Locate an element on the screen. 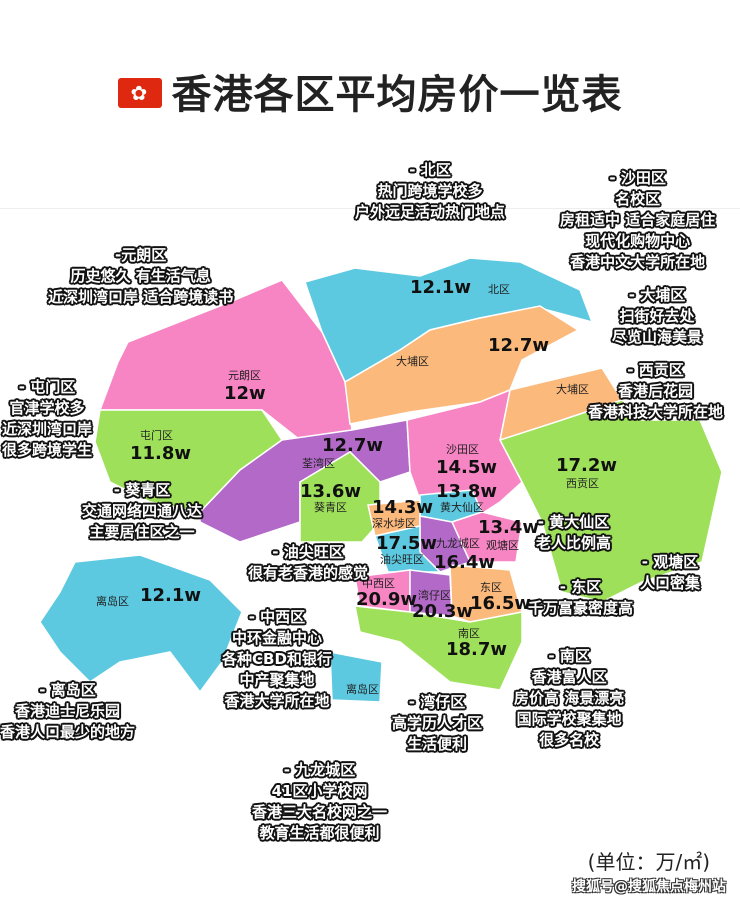  note-line: - 屯门区 is located at coordinates (47, 387).